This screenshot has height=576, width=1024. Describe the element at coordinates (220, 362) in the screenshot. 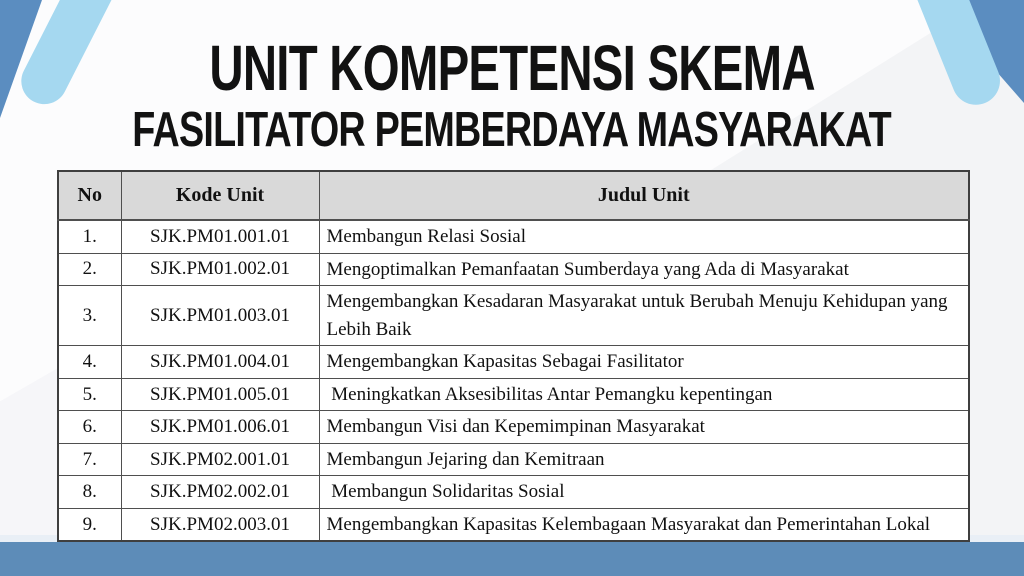

I see `cell-kode: SJK.PM01.004.01` at that location.